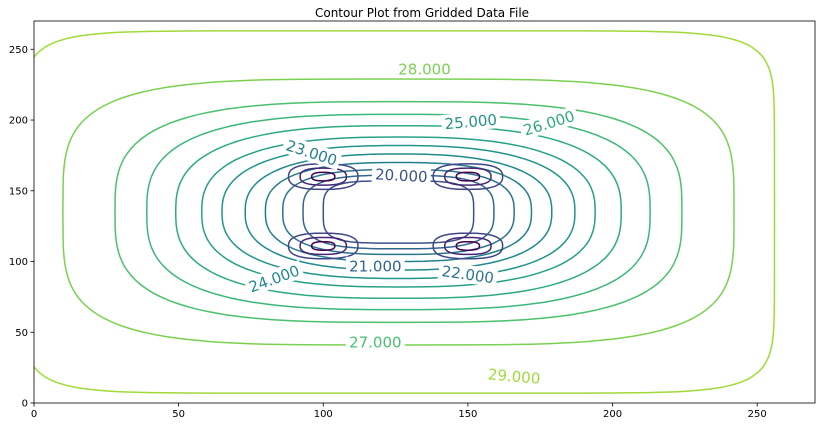 This screenshot has width=821, height=427. I want to click on contour-label-group: 22.000, so click(468, 274).